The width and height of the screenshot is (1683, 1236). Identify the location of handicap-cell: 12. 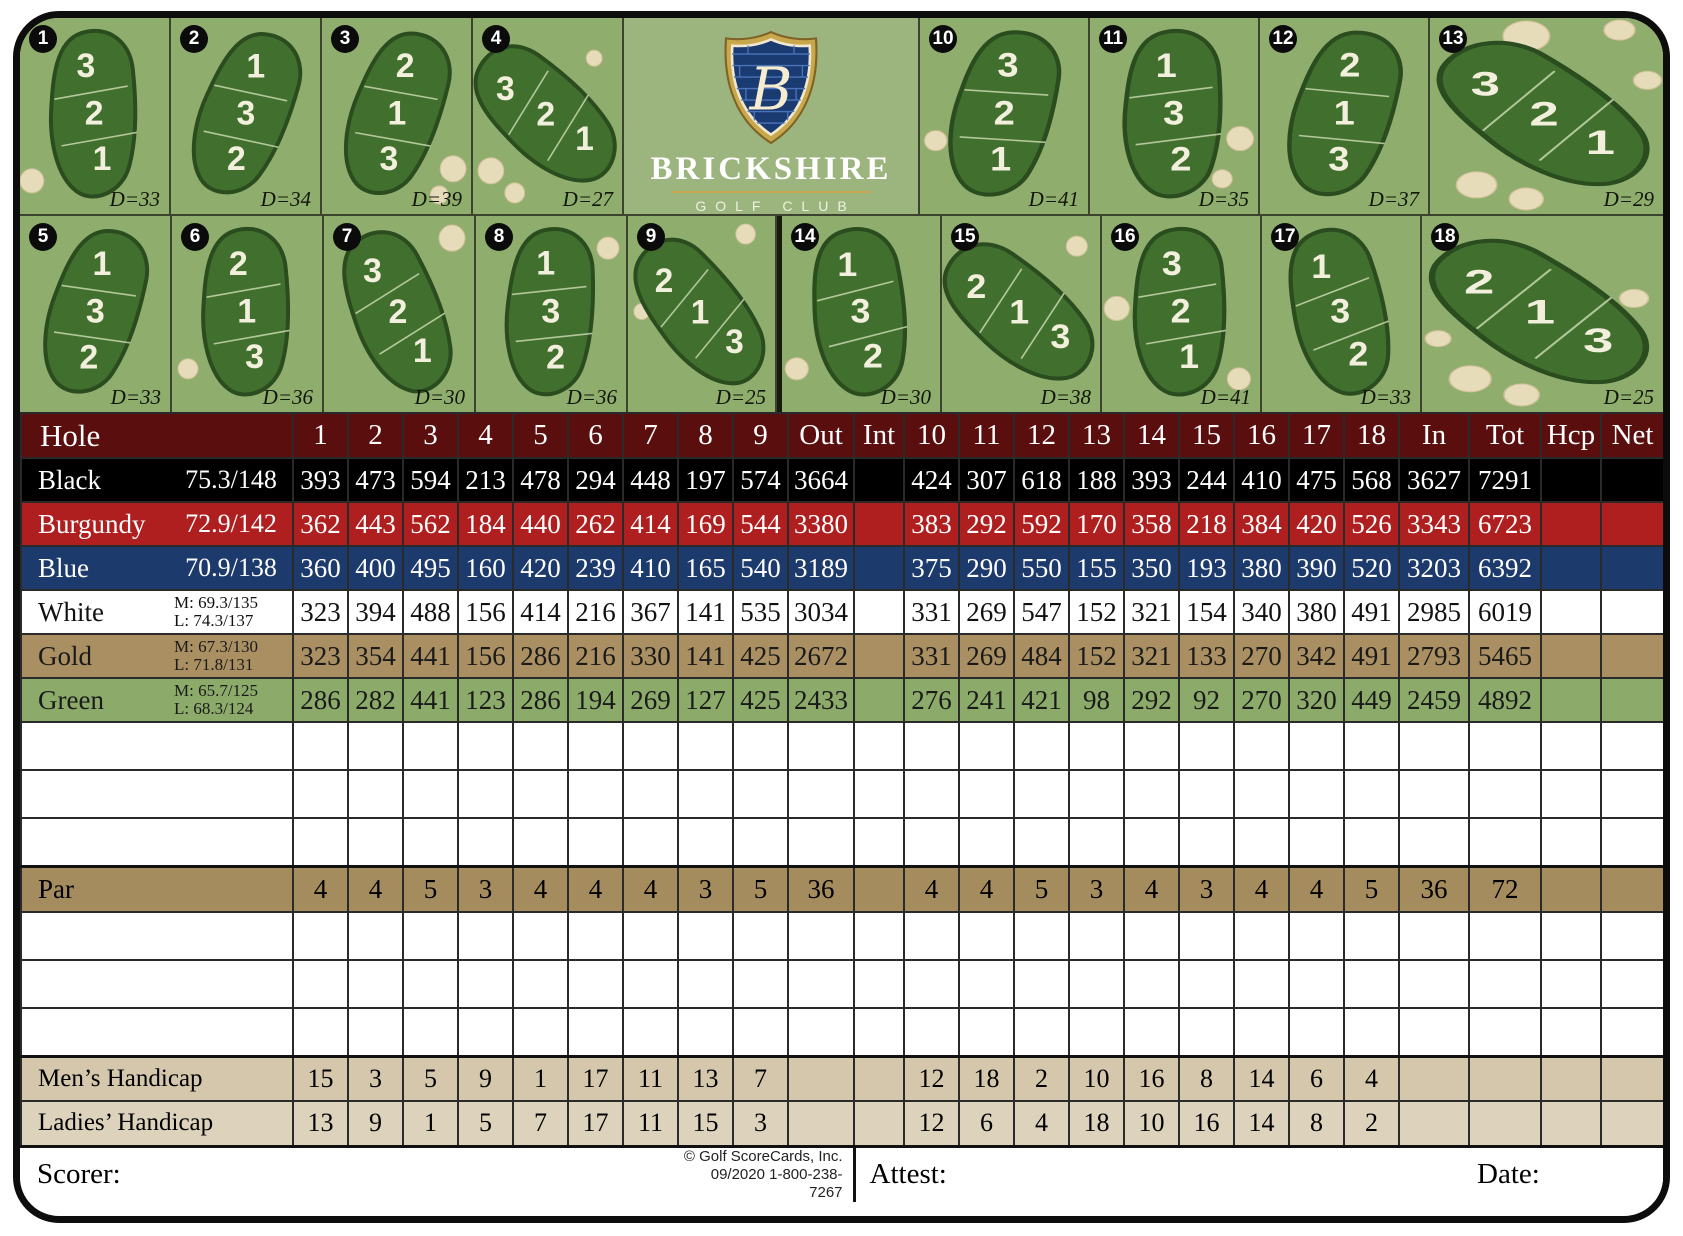
(932, 1123).